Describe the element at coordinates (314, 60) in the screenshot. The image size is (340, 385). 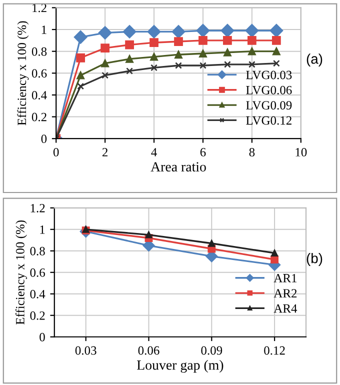
I see `text: (a)` at that location.